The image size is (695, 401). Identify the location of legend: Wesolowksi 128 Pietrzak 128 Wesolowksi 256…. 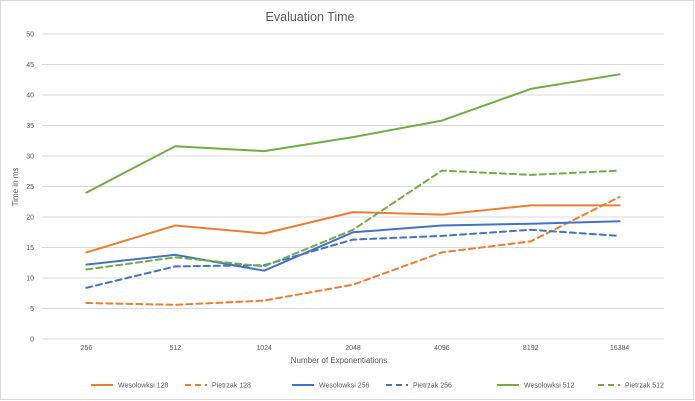
(377, 386).